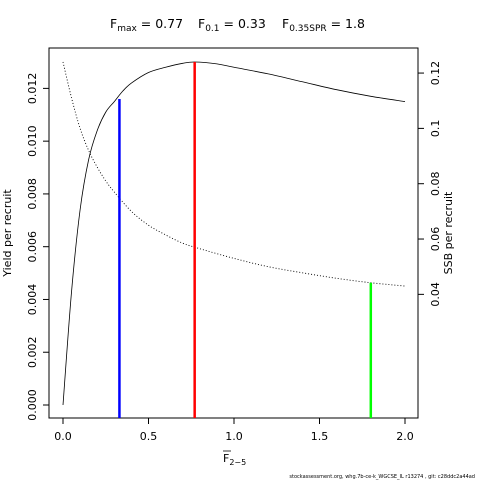 The height and width of the screenshot is (480, 480). What do you see at coordinates (32, 194) in the screenshot?
I see `y-left-tick-label: 0.008` at bounding box center [32, 194].